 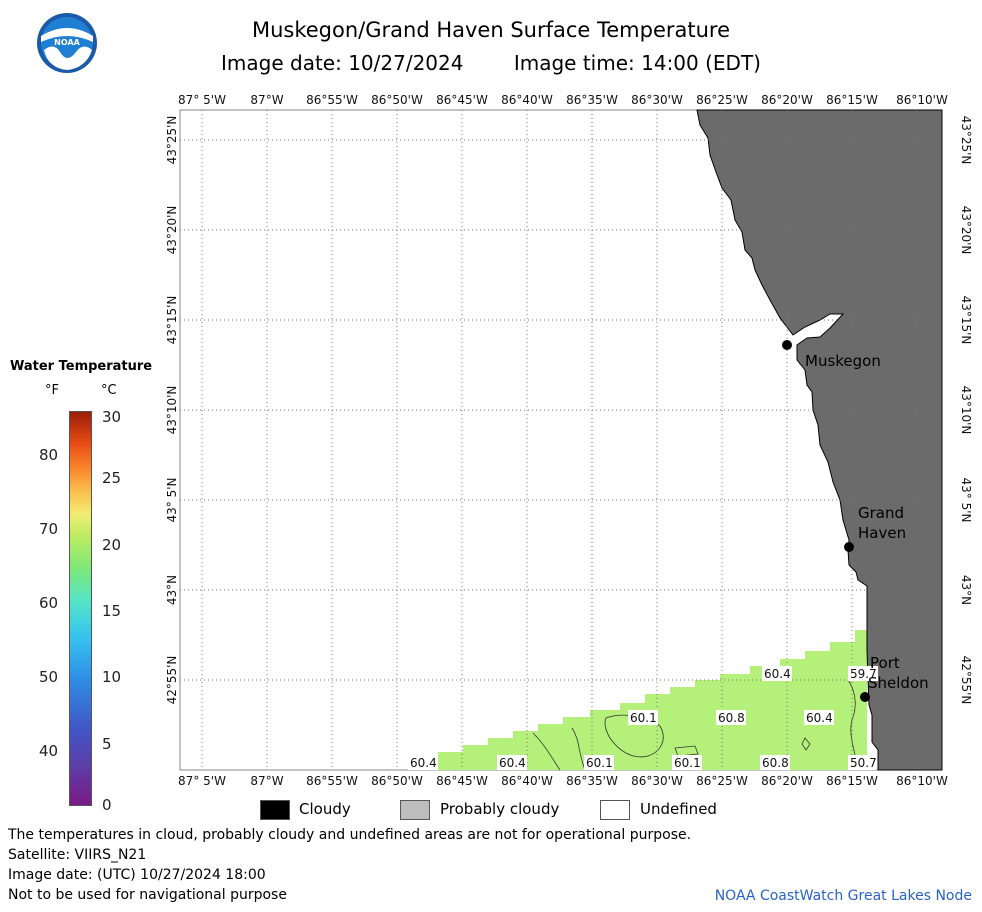 What do you see at coordinates (49, 751) in the screenshot?
I see `tick-f: 40` at bounding box center [49, 751].